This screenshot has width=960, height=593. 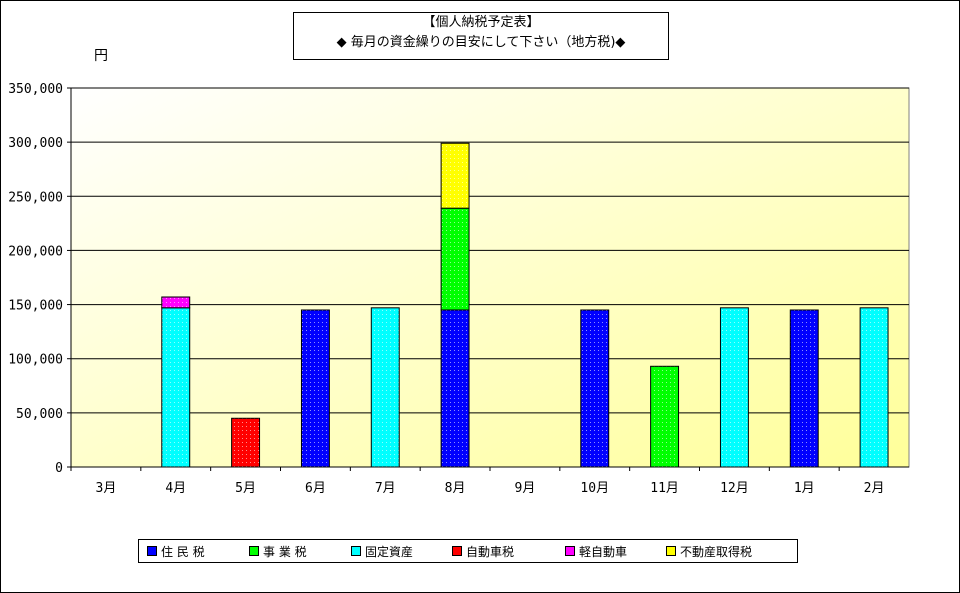 What do you see at coordinates (481, 42) in the screenshot?
I see `chart-title-line2: ◆ 毎月の資金繰りの目安にして下さい（地方税)◆` at bounding box center [481, 42].